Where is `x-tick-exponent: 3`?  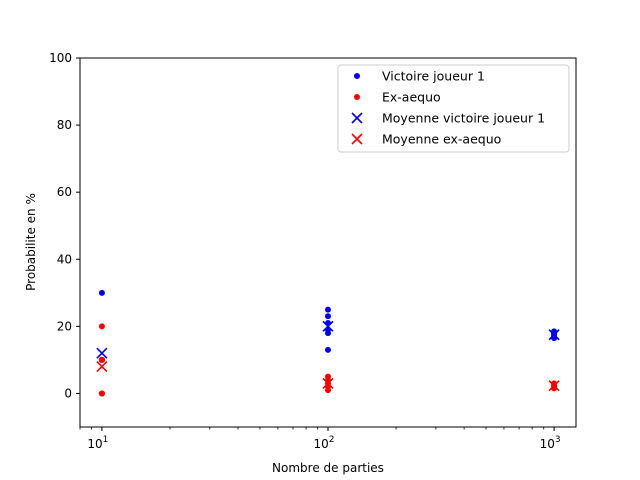 x-tick-exponent: 3 is located at coordinates (558, 440).